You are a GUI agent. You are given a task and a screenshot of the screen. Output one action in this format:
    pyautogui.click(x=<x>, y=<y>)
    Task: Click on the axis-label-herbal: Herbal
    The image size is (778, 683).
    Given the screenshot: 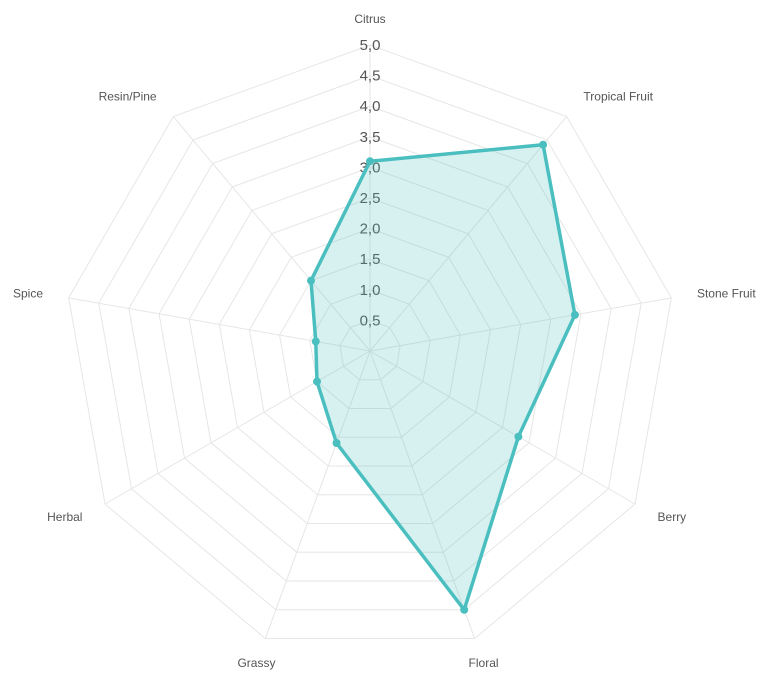 What is the action you would take?
    pyautogui.click(x=64, y=517)
    